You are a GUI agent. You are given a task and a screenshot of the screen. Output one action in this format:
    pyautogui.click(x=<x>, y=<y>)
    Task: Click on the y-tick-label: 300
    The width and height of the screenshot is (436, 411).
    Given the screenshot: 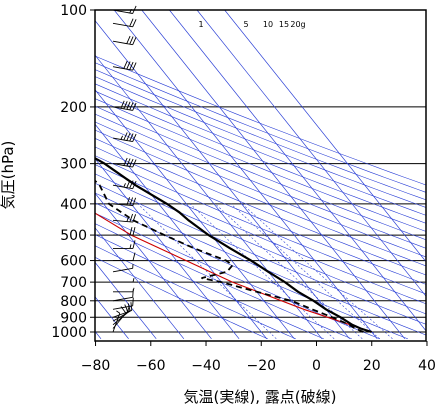 What is the action you would take?
    pyautogui.click(x=73, y=165)
    